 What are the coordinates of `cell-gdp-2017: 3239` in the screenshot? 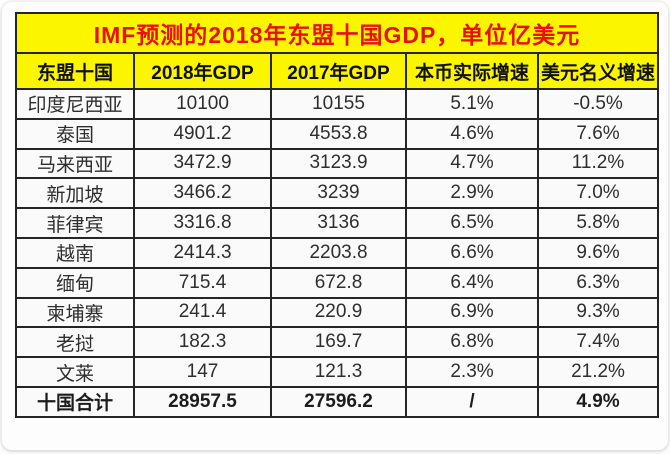 It's located at (338, 193).